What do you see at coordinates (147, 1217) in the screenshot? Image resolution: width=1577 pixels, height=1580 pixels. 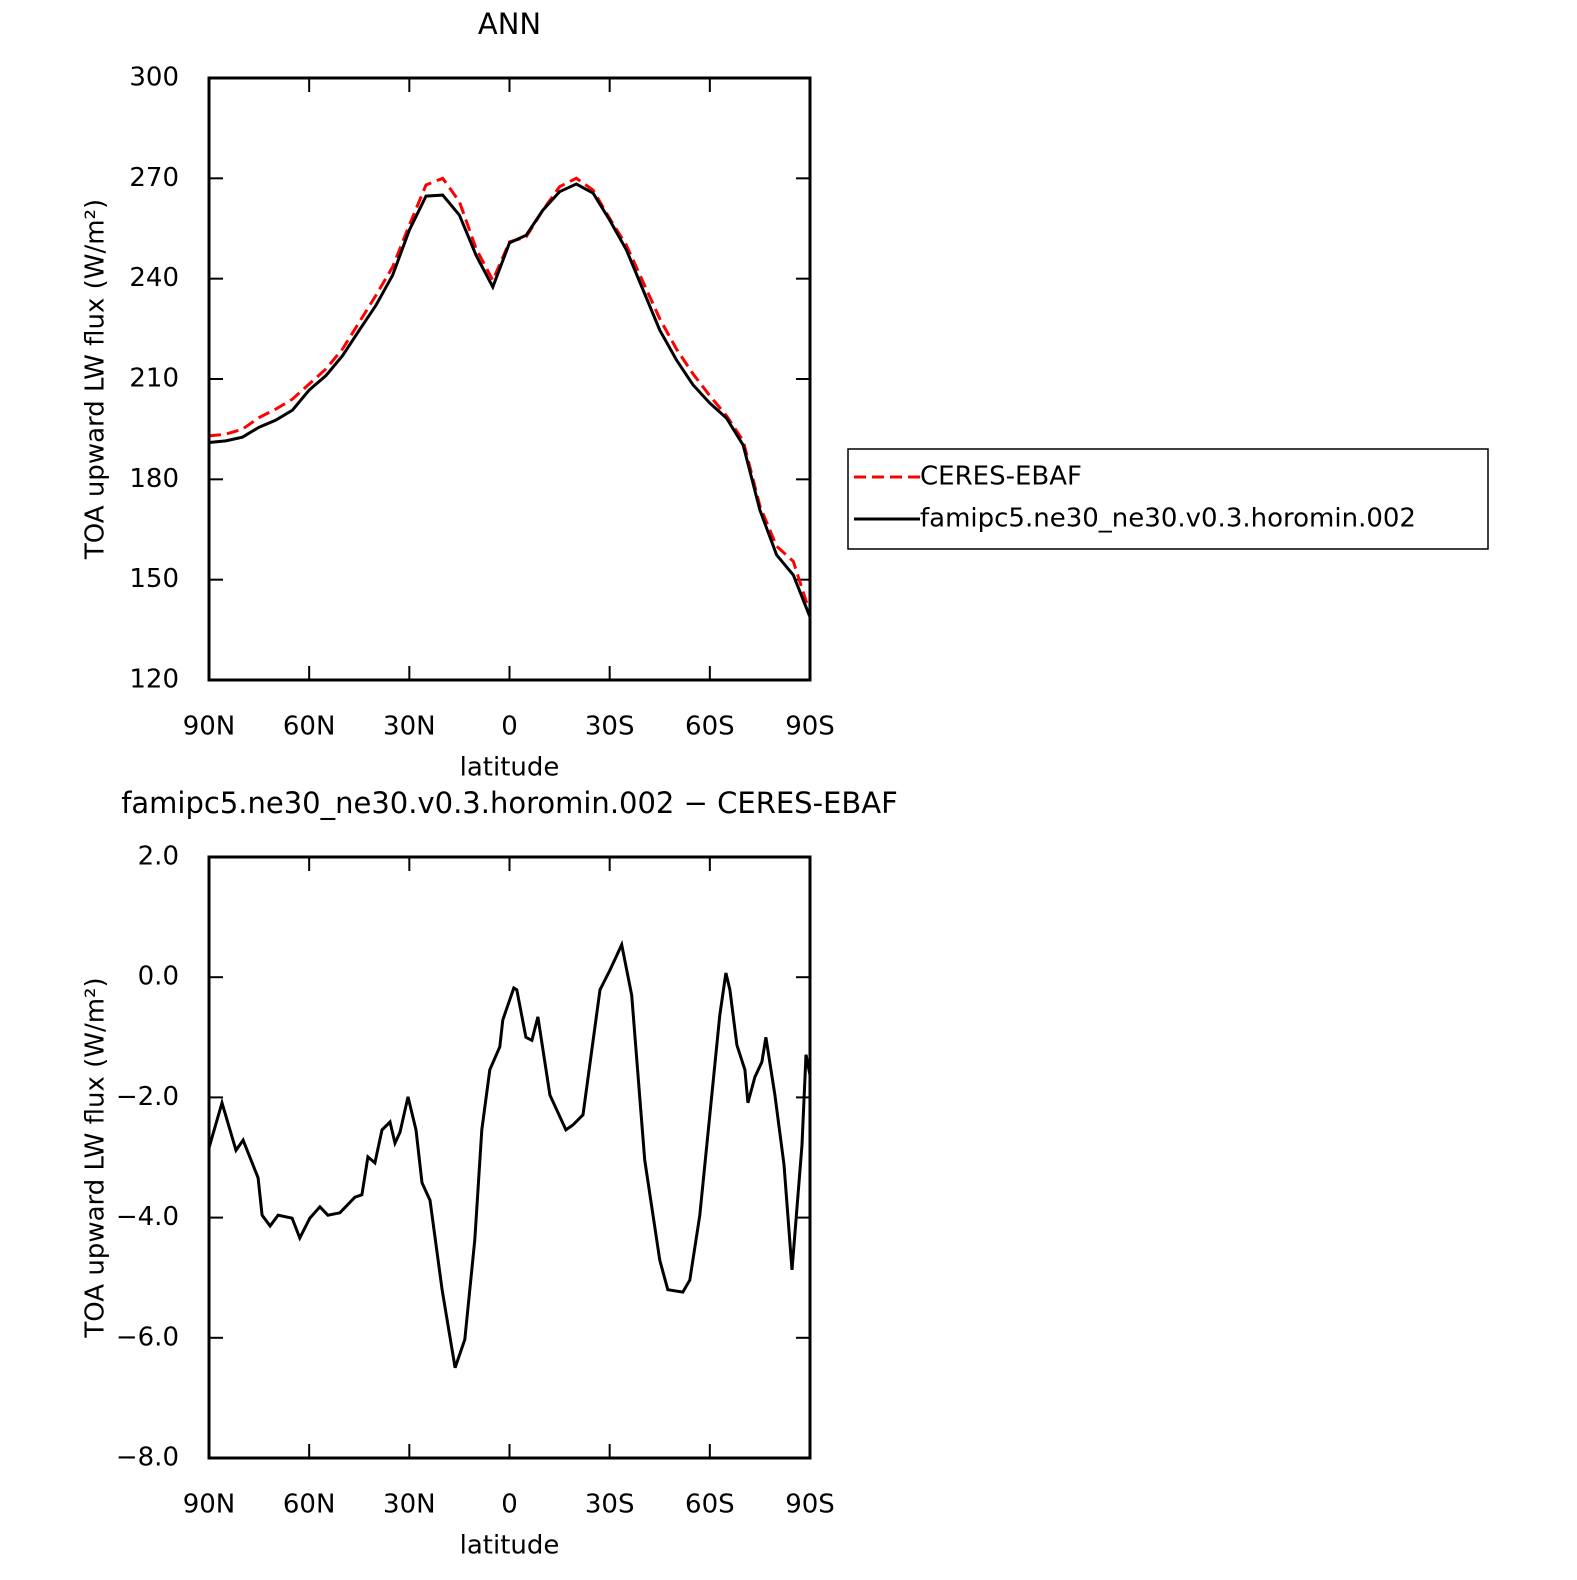 I see `y-tick-label: −4.0` at bounding box center [147, 1217].